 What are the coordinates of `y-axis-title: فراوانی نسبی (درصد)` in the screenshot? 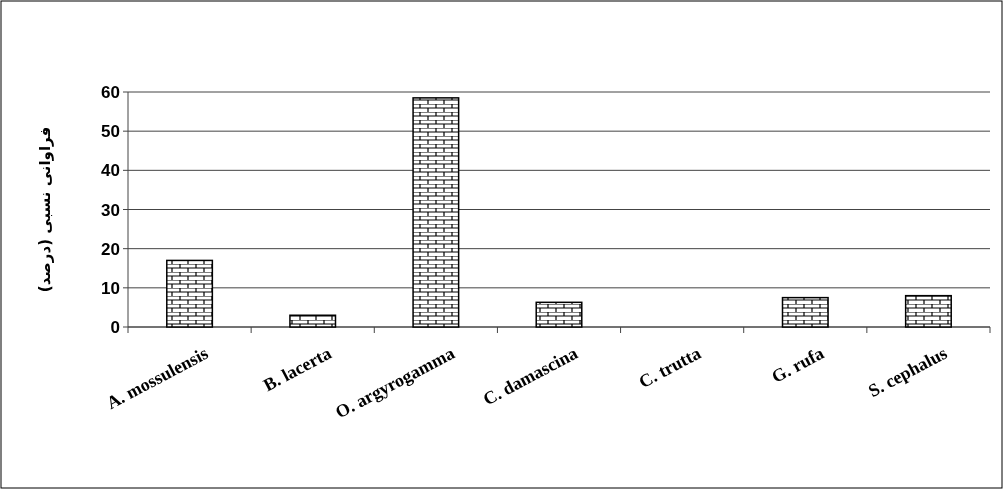 It's located at (45, 209).